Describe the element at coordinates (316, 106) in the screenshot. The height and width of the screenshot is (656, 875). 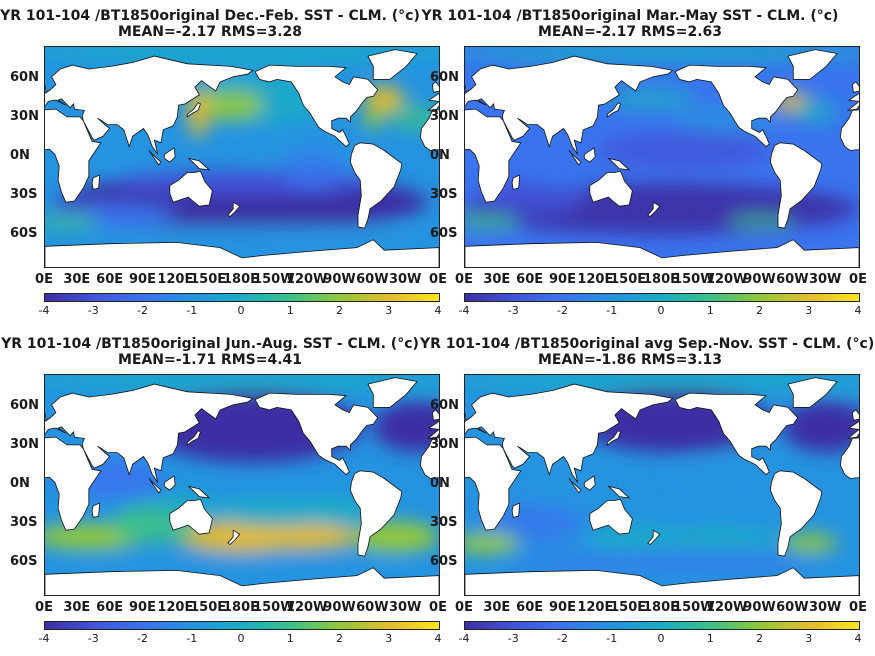
I see `land-namerica` at that location.